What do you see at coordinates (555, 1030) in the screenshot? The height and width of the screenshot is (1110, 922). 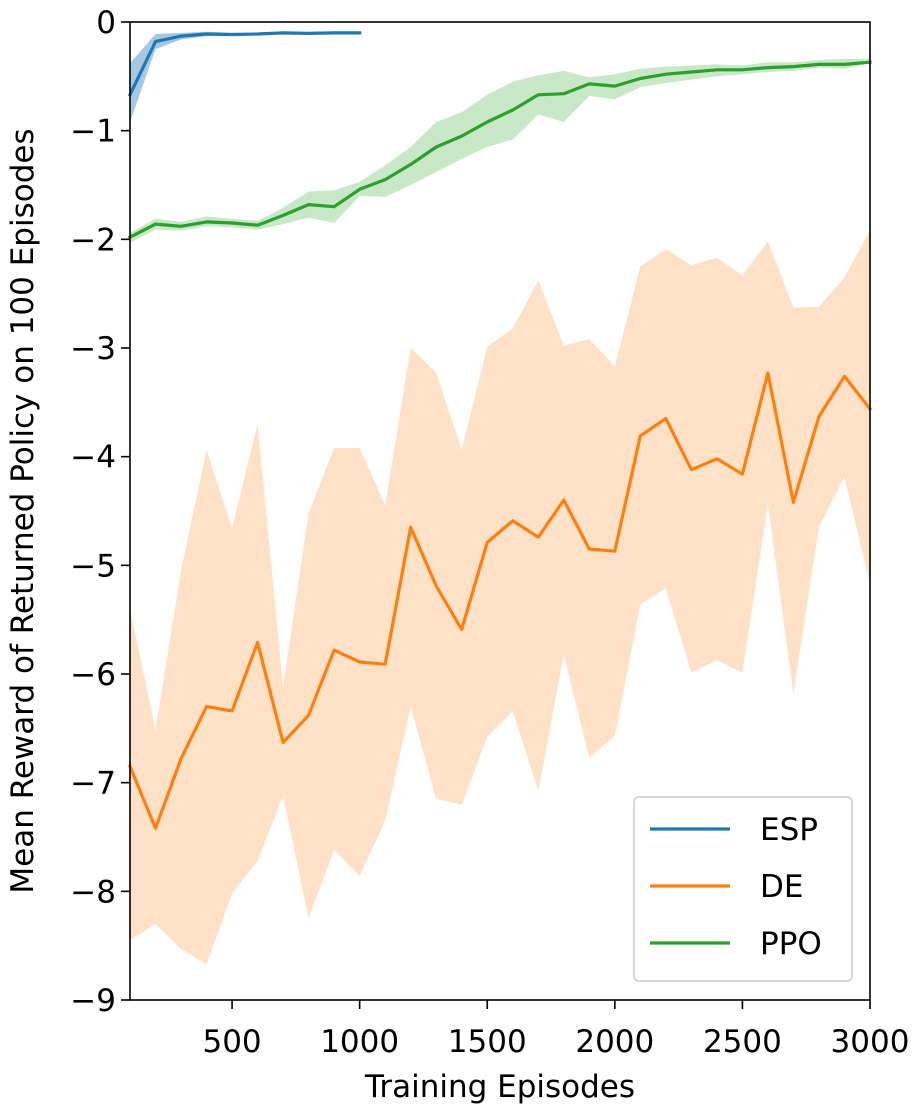 I see `x-axis-ticks: 500 1000 1500 2000 2500 3000` at bounding box center [555, 1030].